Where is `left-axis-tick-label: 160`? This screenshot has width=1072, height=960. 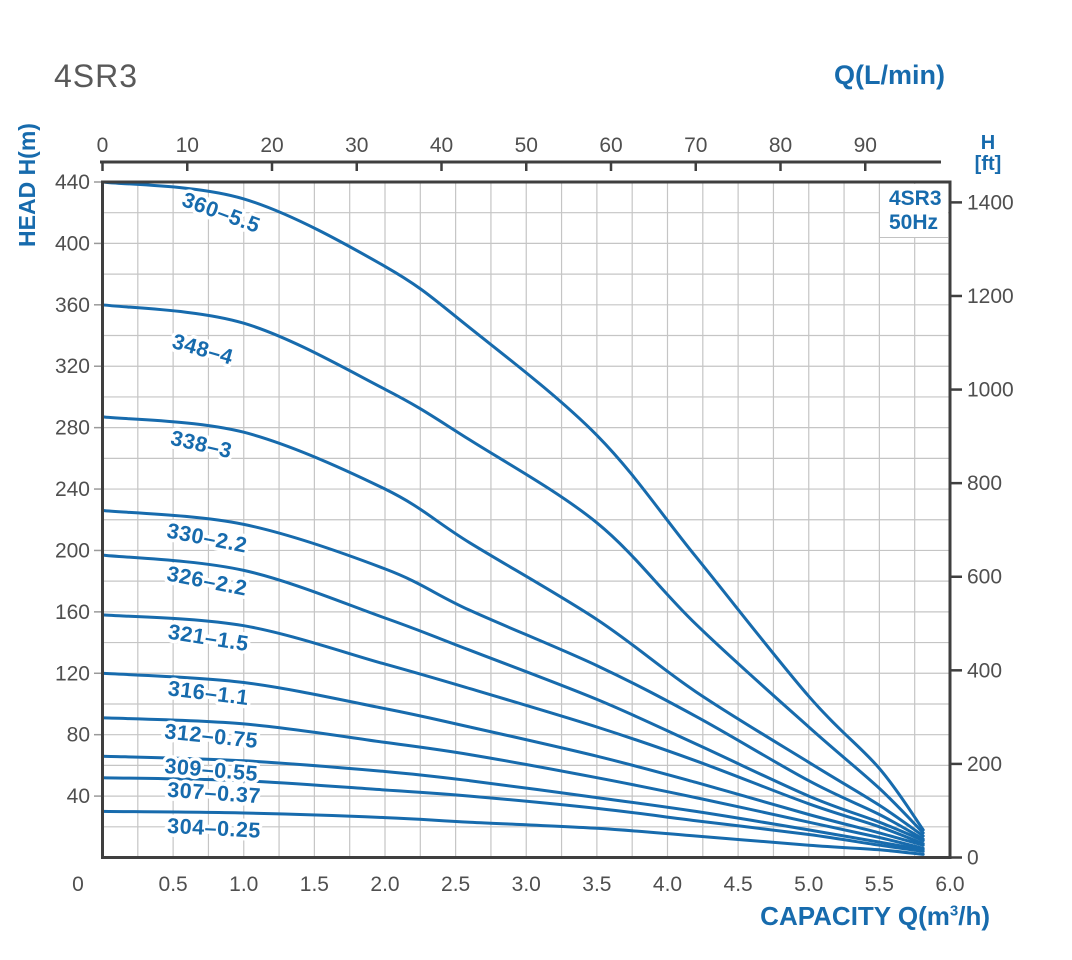 left-axis-tick-label: 160 is located at coordinates (72, 612).